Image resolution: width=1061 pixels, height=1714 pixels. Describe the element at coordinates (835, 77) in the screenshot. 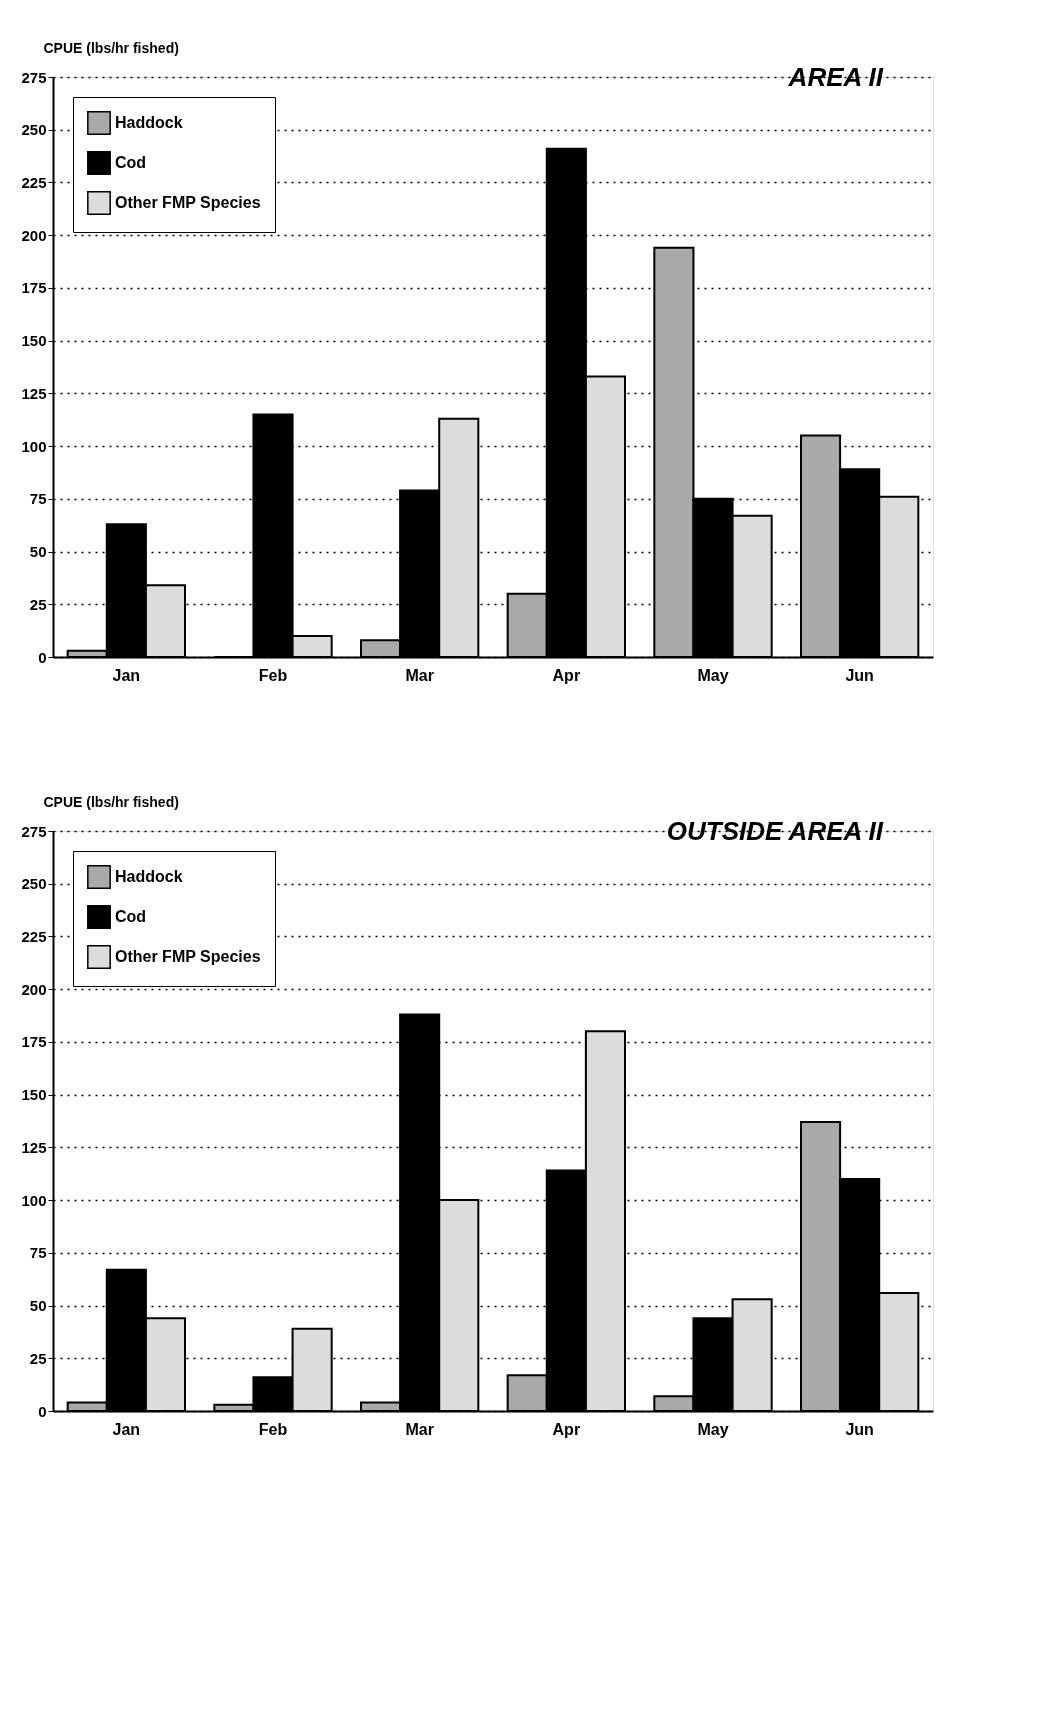

I see `chart-title: AREA II` at that location.